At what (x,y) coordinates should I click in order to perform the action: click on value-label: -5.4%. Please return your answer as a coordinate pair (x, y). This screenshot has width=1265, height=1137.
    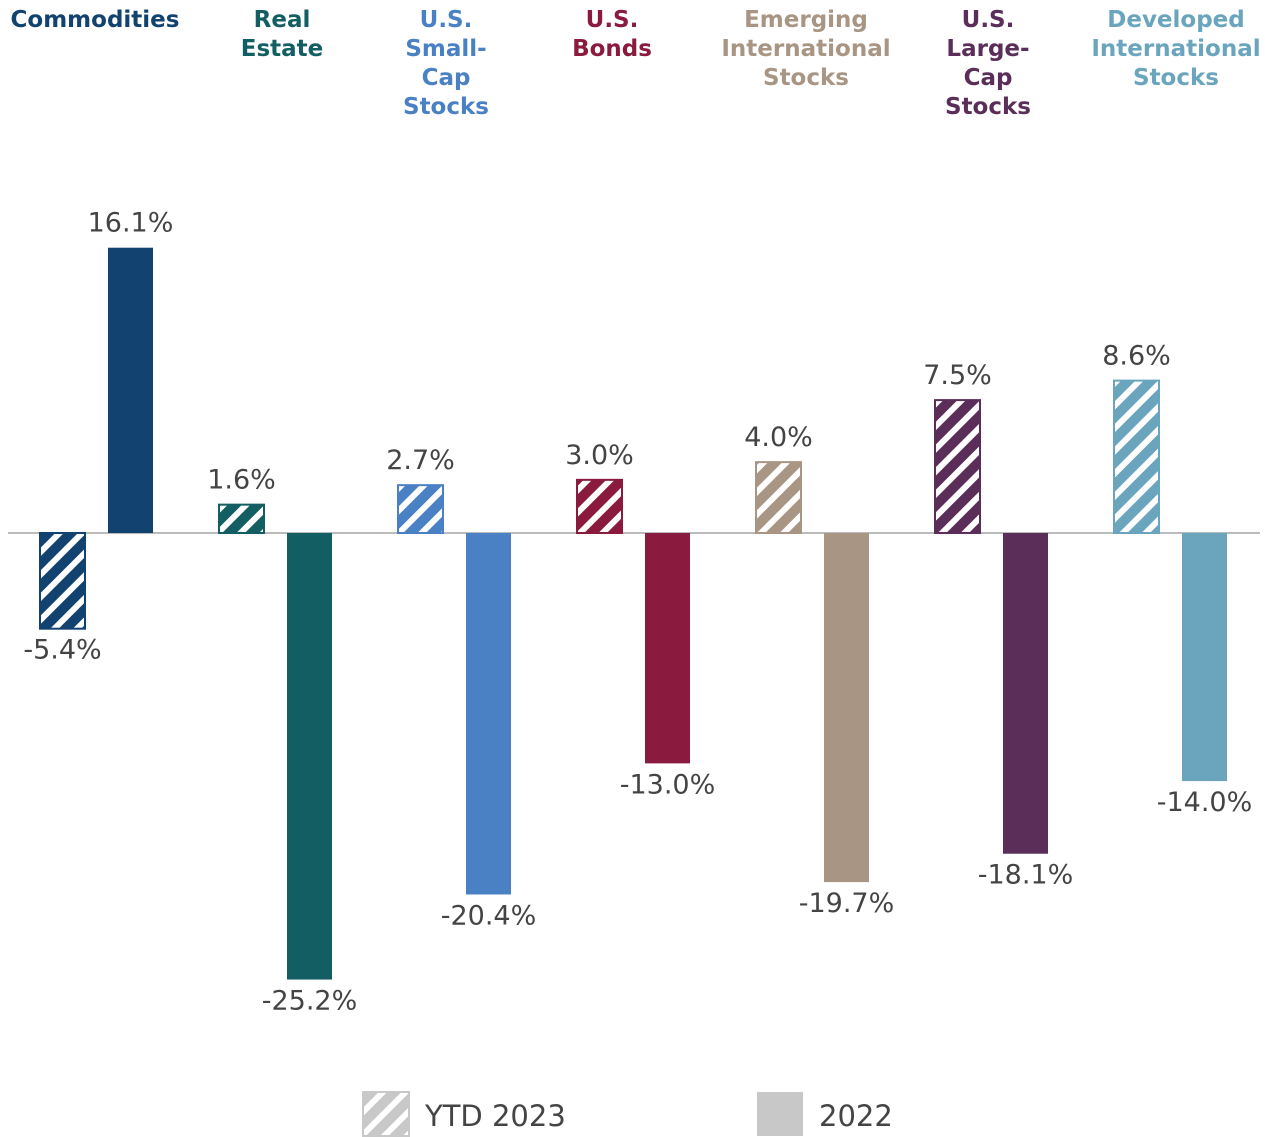
    Looking at the image, I should click on (62, 650).